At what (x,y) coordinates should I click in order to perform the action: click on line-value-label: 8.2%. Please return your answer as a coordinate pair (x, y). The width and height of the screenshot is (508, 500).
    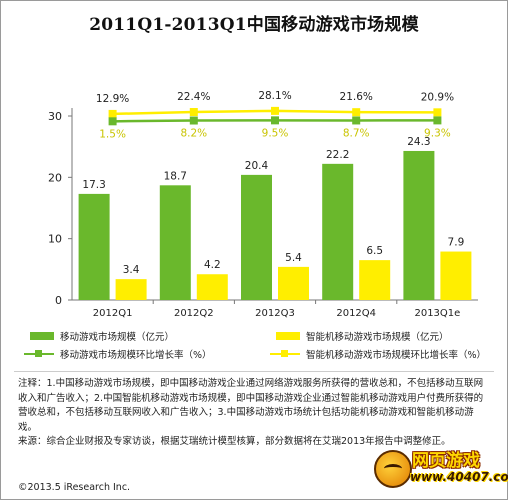
    Looking at the image, I should click on (193, 134).